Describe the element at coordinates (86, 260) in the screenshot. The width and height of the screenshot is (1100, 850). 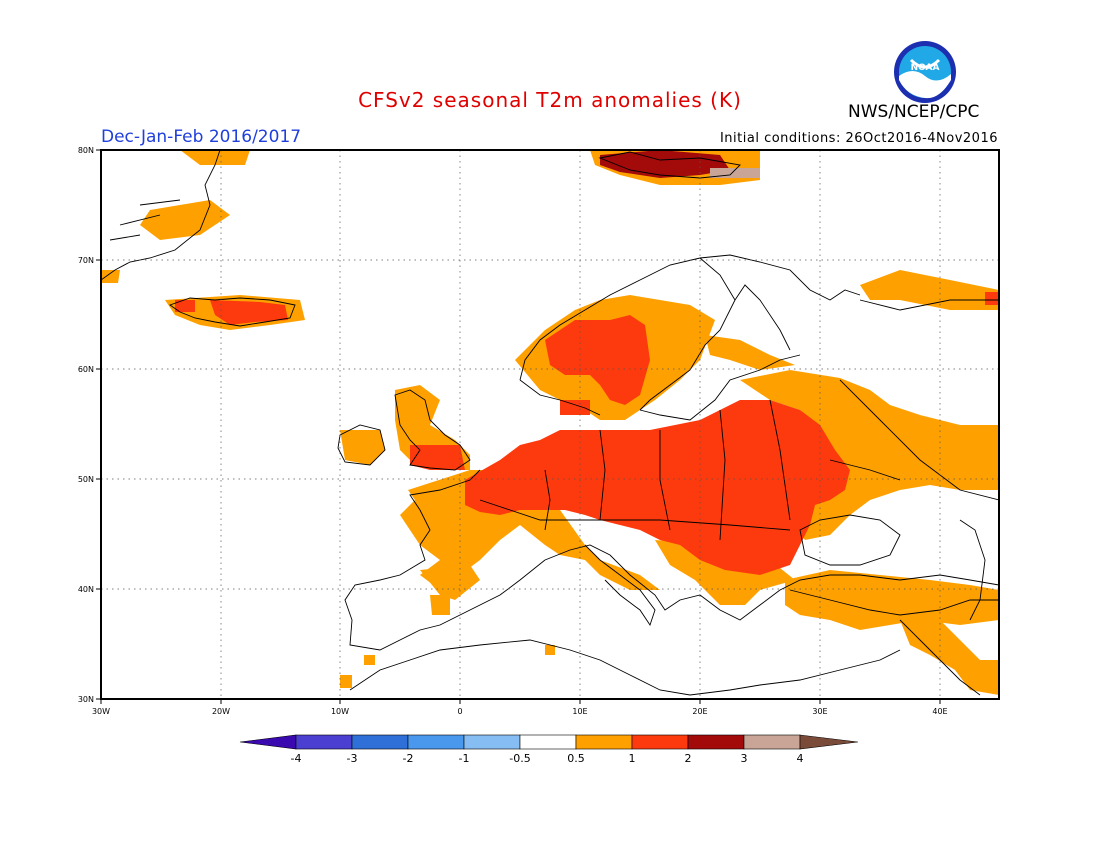
I see `lat-tick-label: 70N` at that location.